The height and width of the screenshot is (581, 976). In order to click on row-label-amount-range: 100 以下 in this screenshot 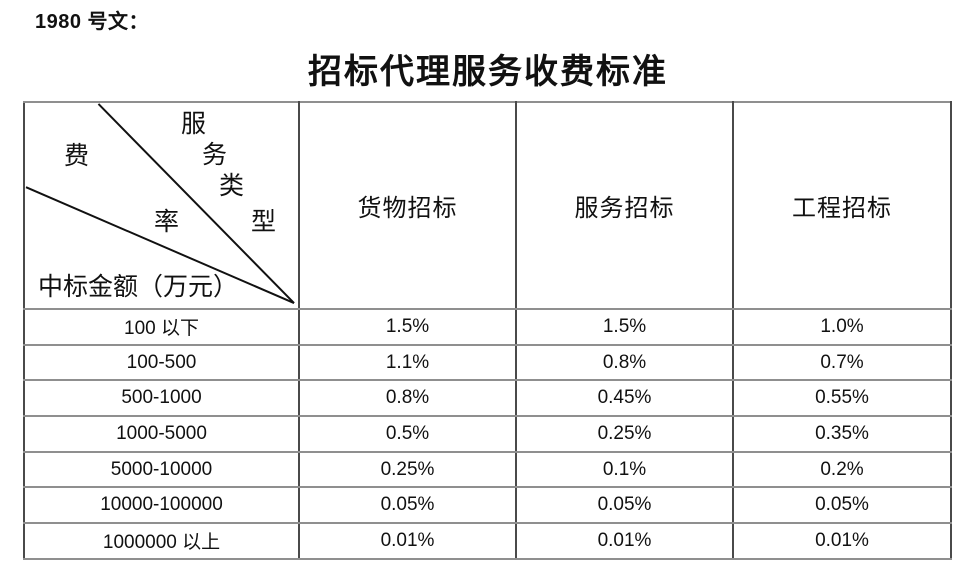, I will do `click(161, 327)`.